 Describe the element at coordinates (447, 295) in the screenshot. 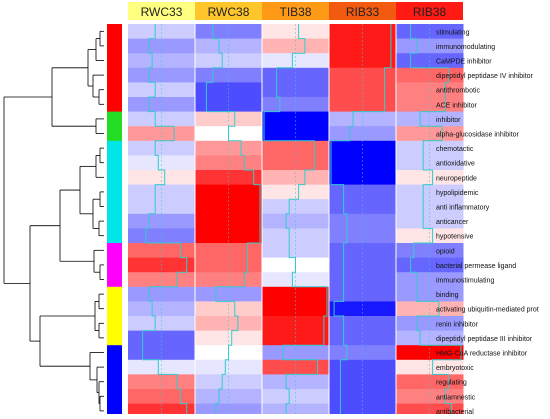

I see `row-label: binding` at that location.